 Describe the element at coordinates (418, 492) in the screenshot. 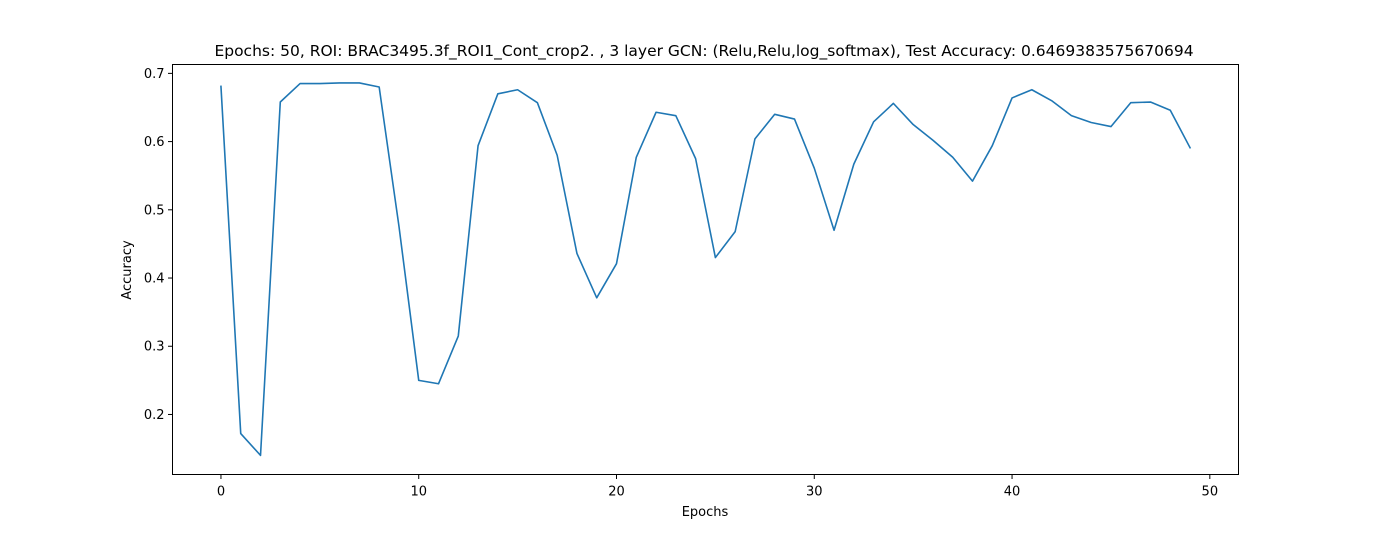

I see `x-tick-label: 10` at that location.